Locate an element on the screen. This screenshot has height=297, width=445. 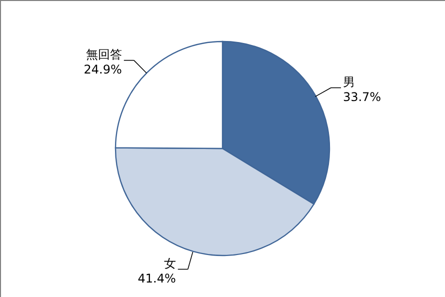
data-label: 33.7% is located at coordinates (362, 97).